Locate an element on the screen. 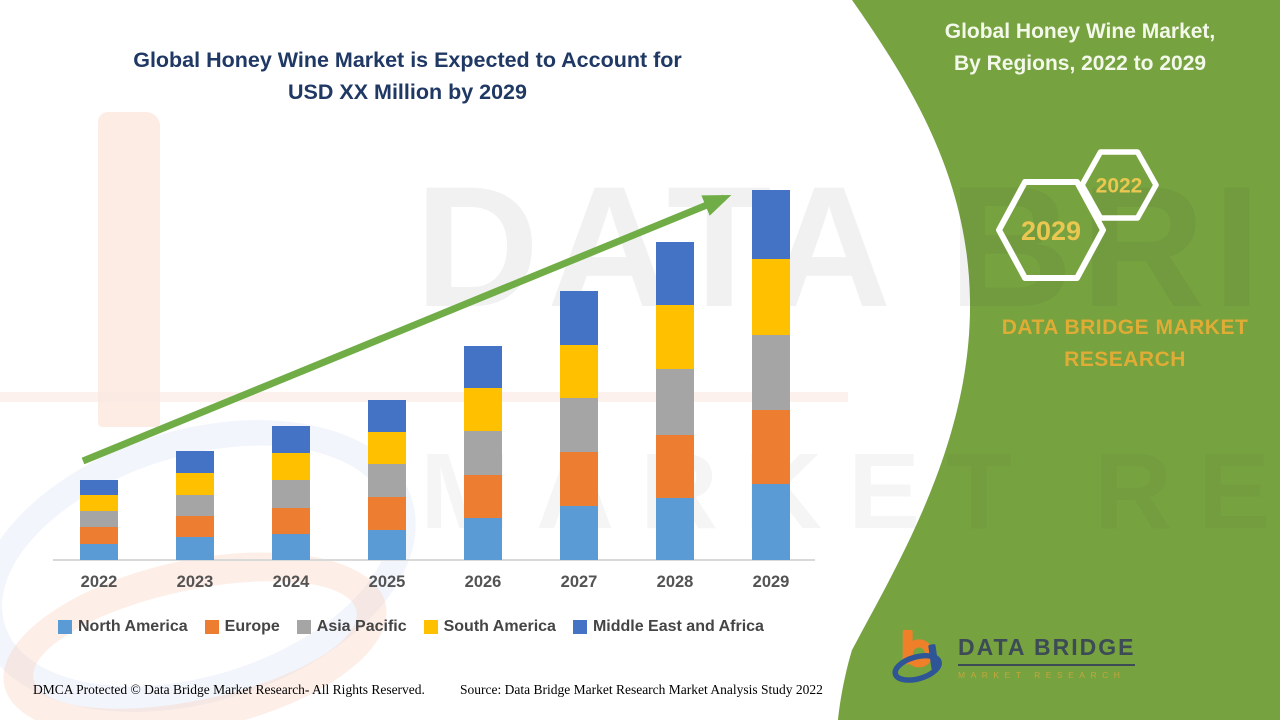 This screenshot has width=1280, height=720. legend-item-south-america: South America is located at coordinates (489, 627).